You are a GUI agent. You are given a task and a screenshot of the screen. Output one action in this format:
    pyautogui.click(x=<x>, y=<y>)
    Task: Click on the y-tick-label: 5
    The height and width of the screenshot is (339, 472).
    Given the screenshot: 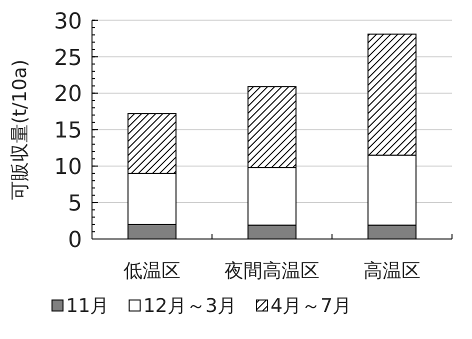 What is the action you would take?
    pyautogui.click(x=75, y=204)
    